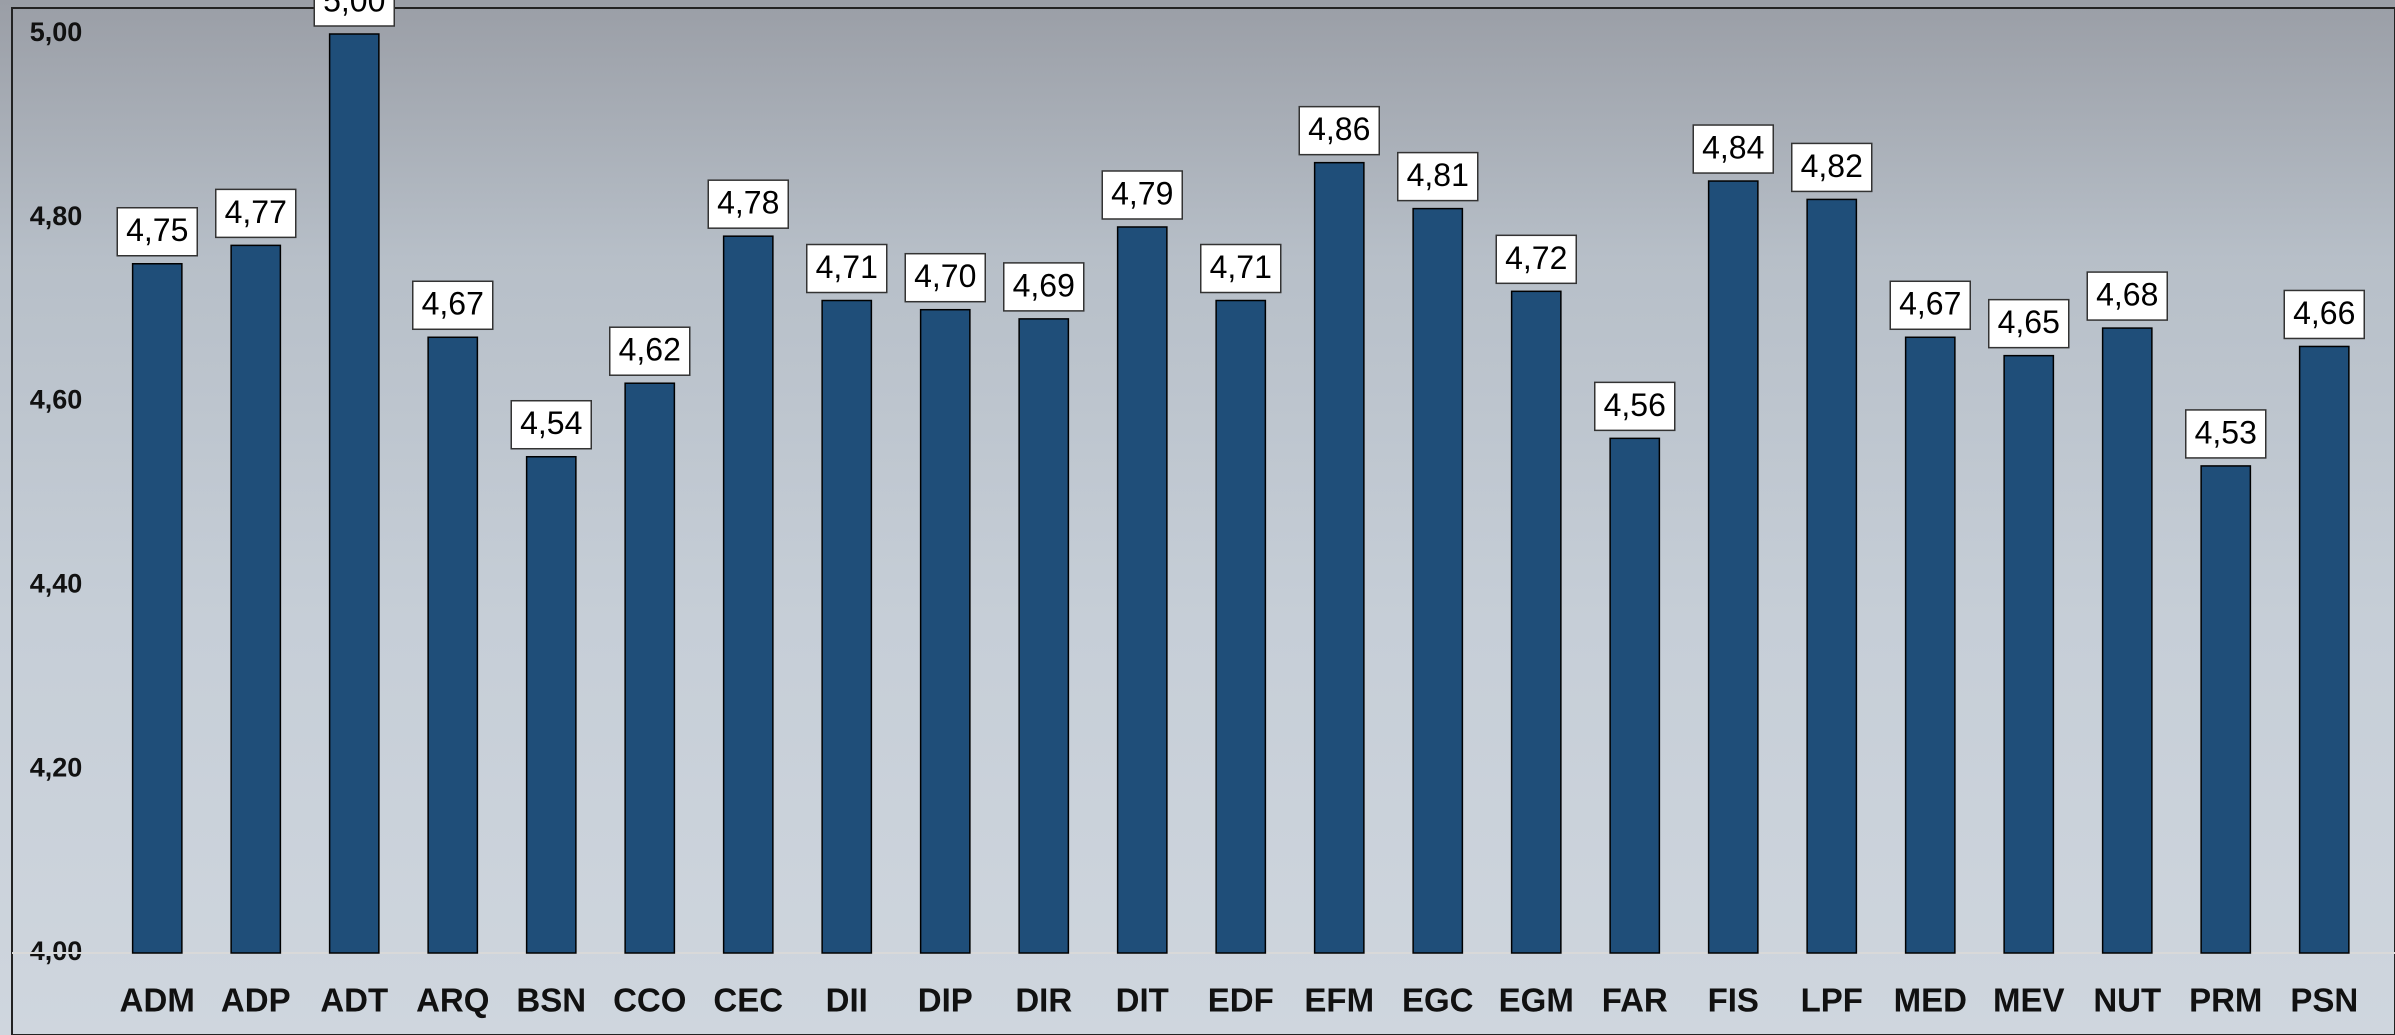 The image size is (2395, 1035). What do you see at coordinates (1536, 1000) in the screenshot?
I see `x-tick-label: EGM` at bounding box center [1536, 1000].